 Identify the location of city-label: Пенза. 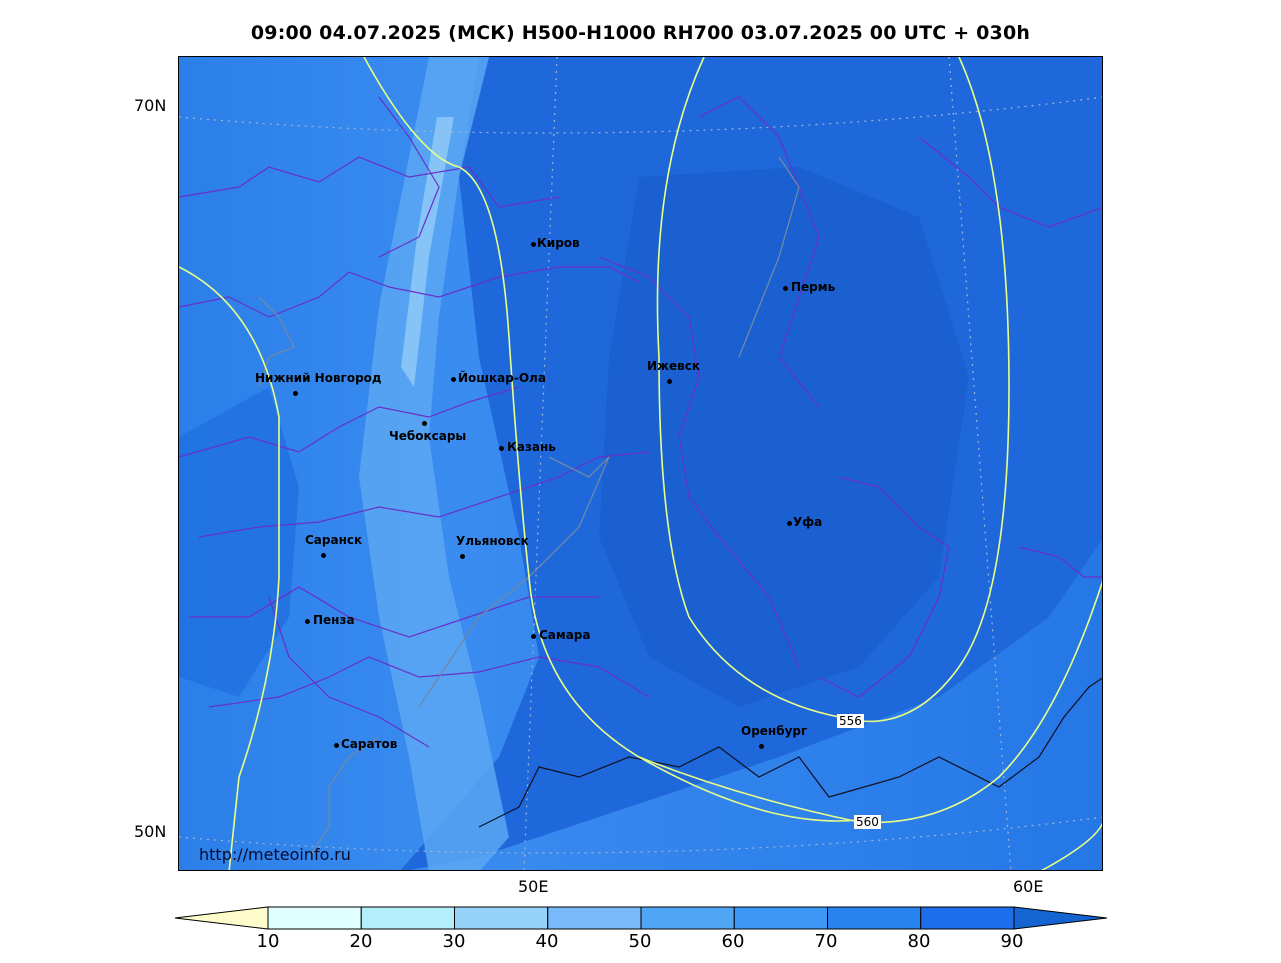
(334, 620).